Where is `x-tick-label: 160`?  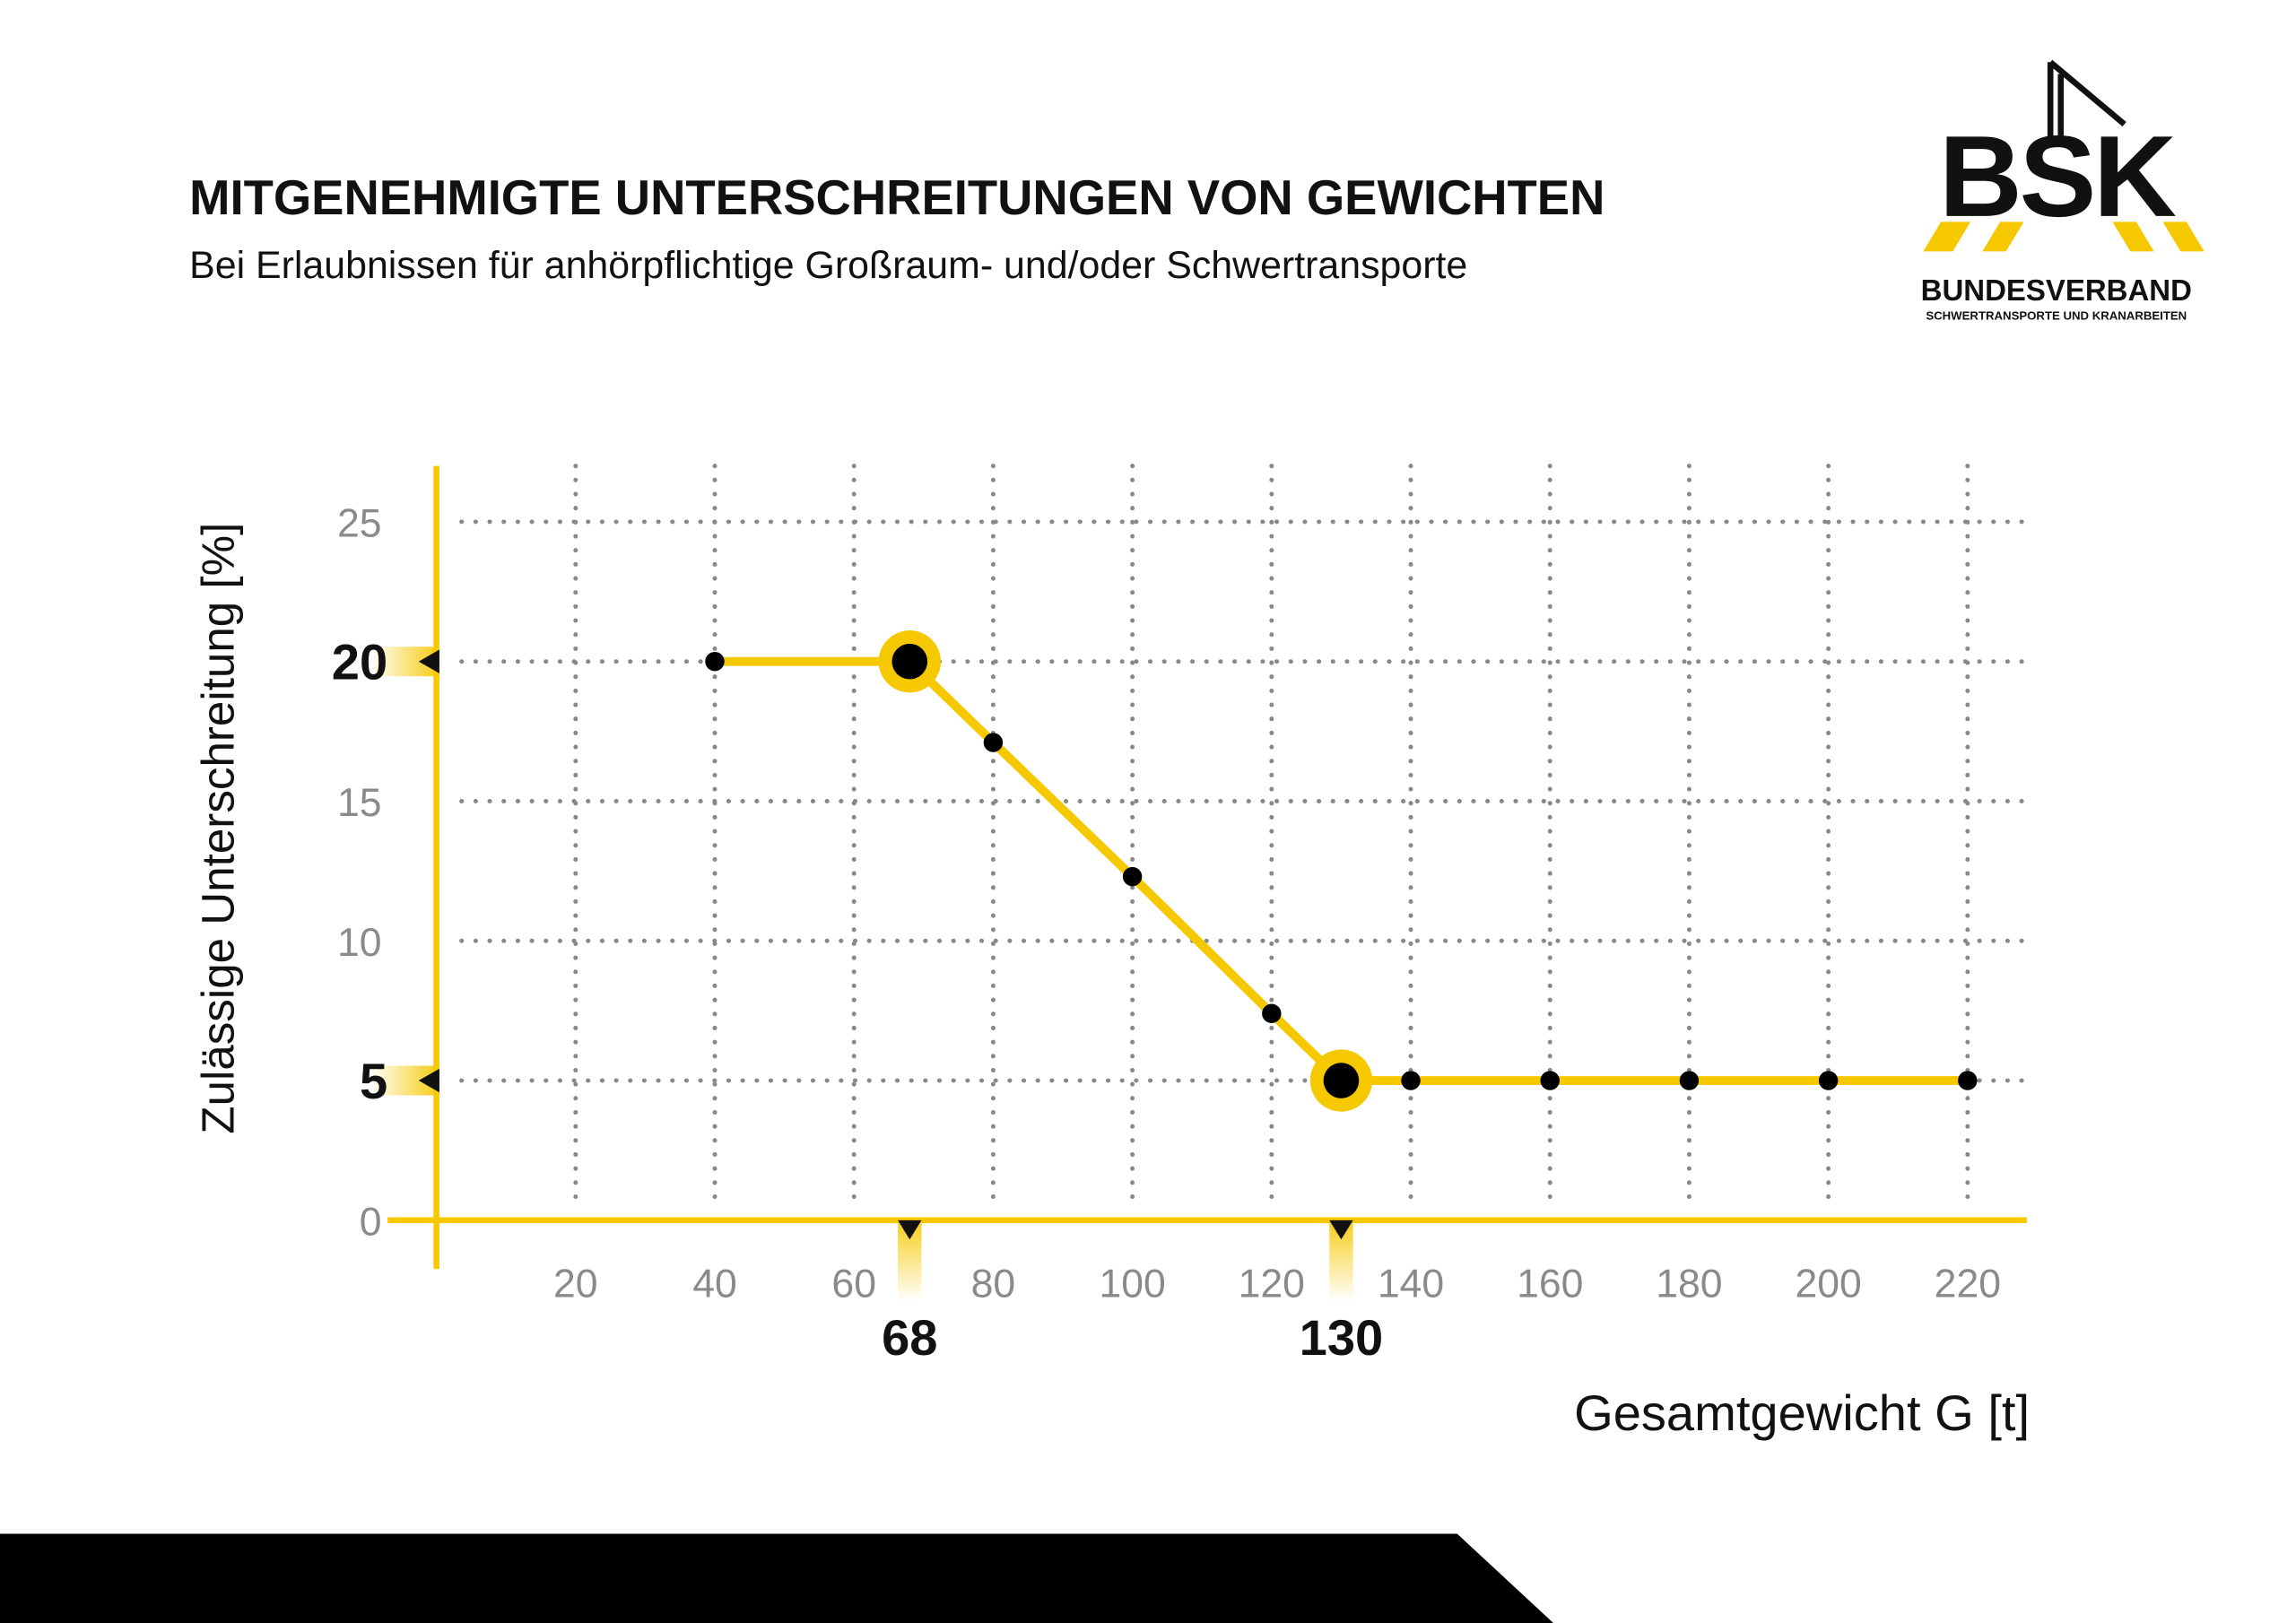 x-tick-label: 160 is located at coordinates (1550, 1284).